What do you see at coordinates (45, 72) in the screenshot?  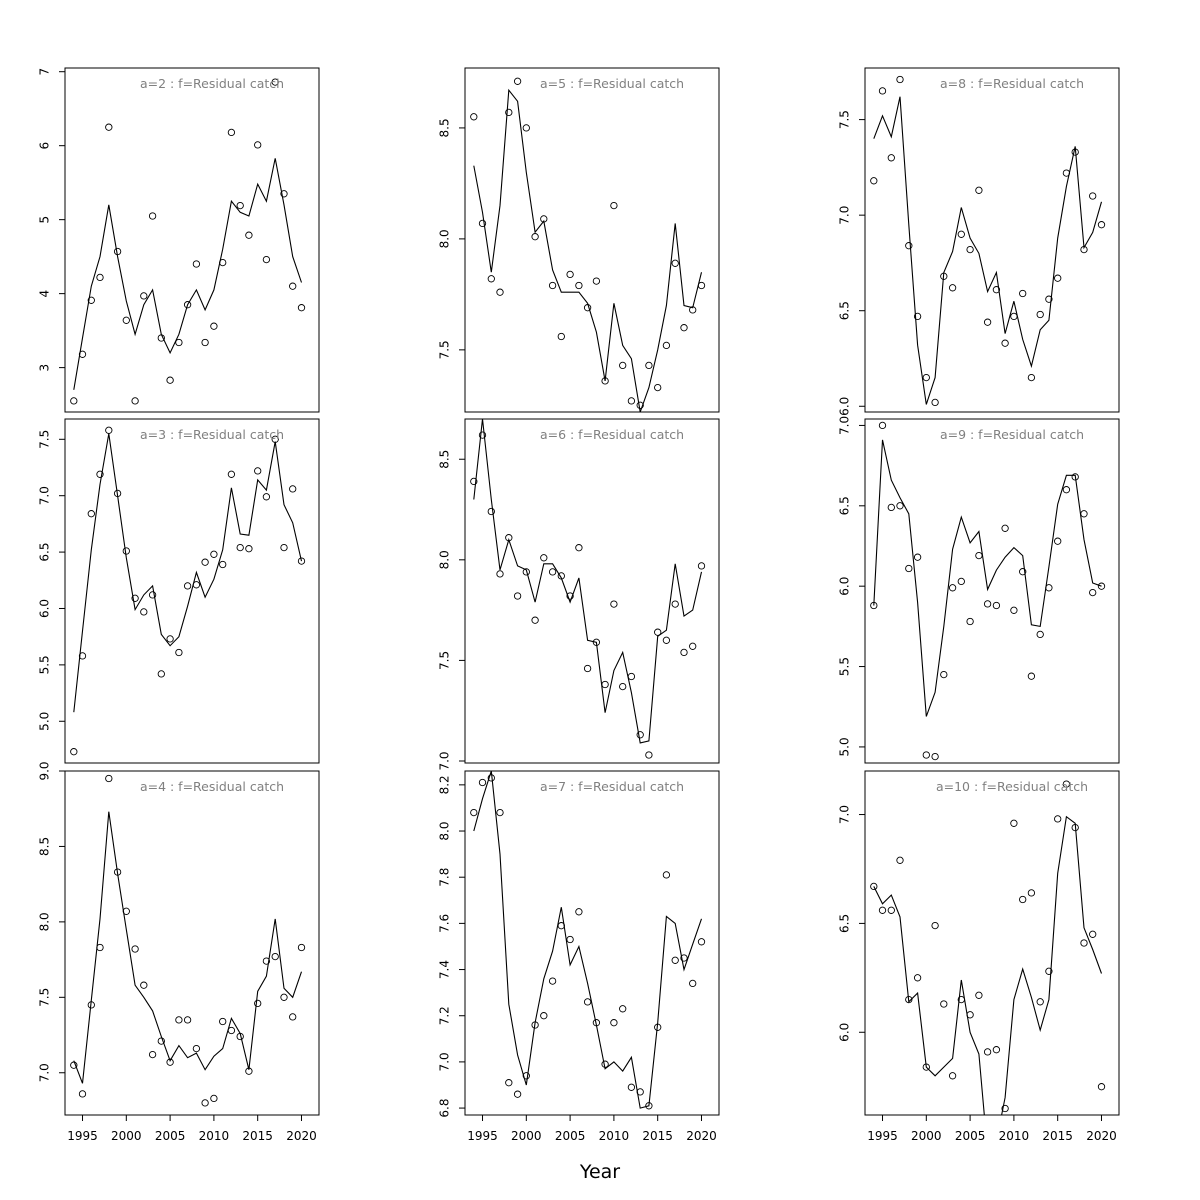 I see `y-tick-label: 7` at bounding box center [45, 72].